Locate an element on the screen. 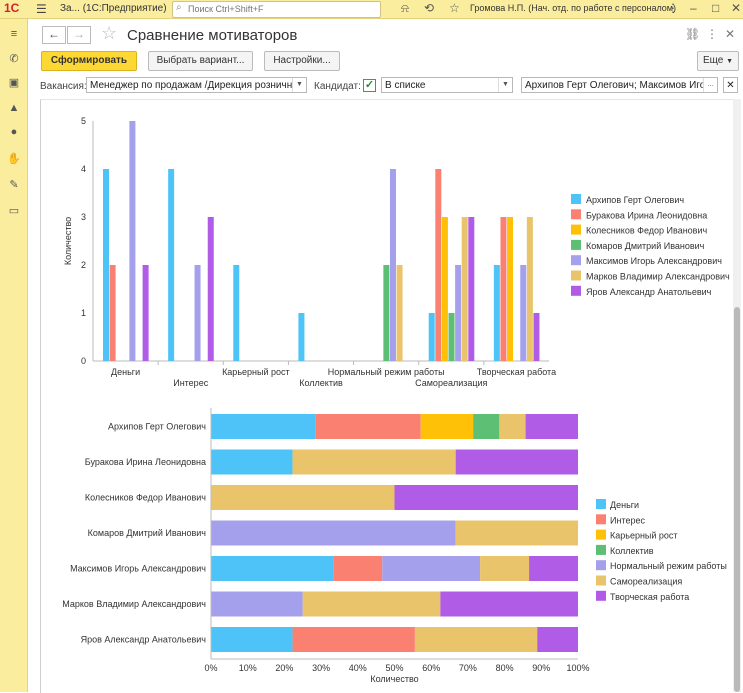  scrollbar-thumb is located at coordinates (737, 499).